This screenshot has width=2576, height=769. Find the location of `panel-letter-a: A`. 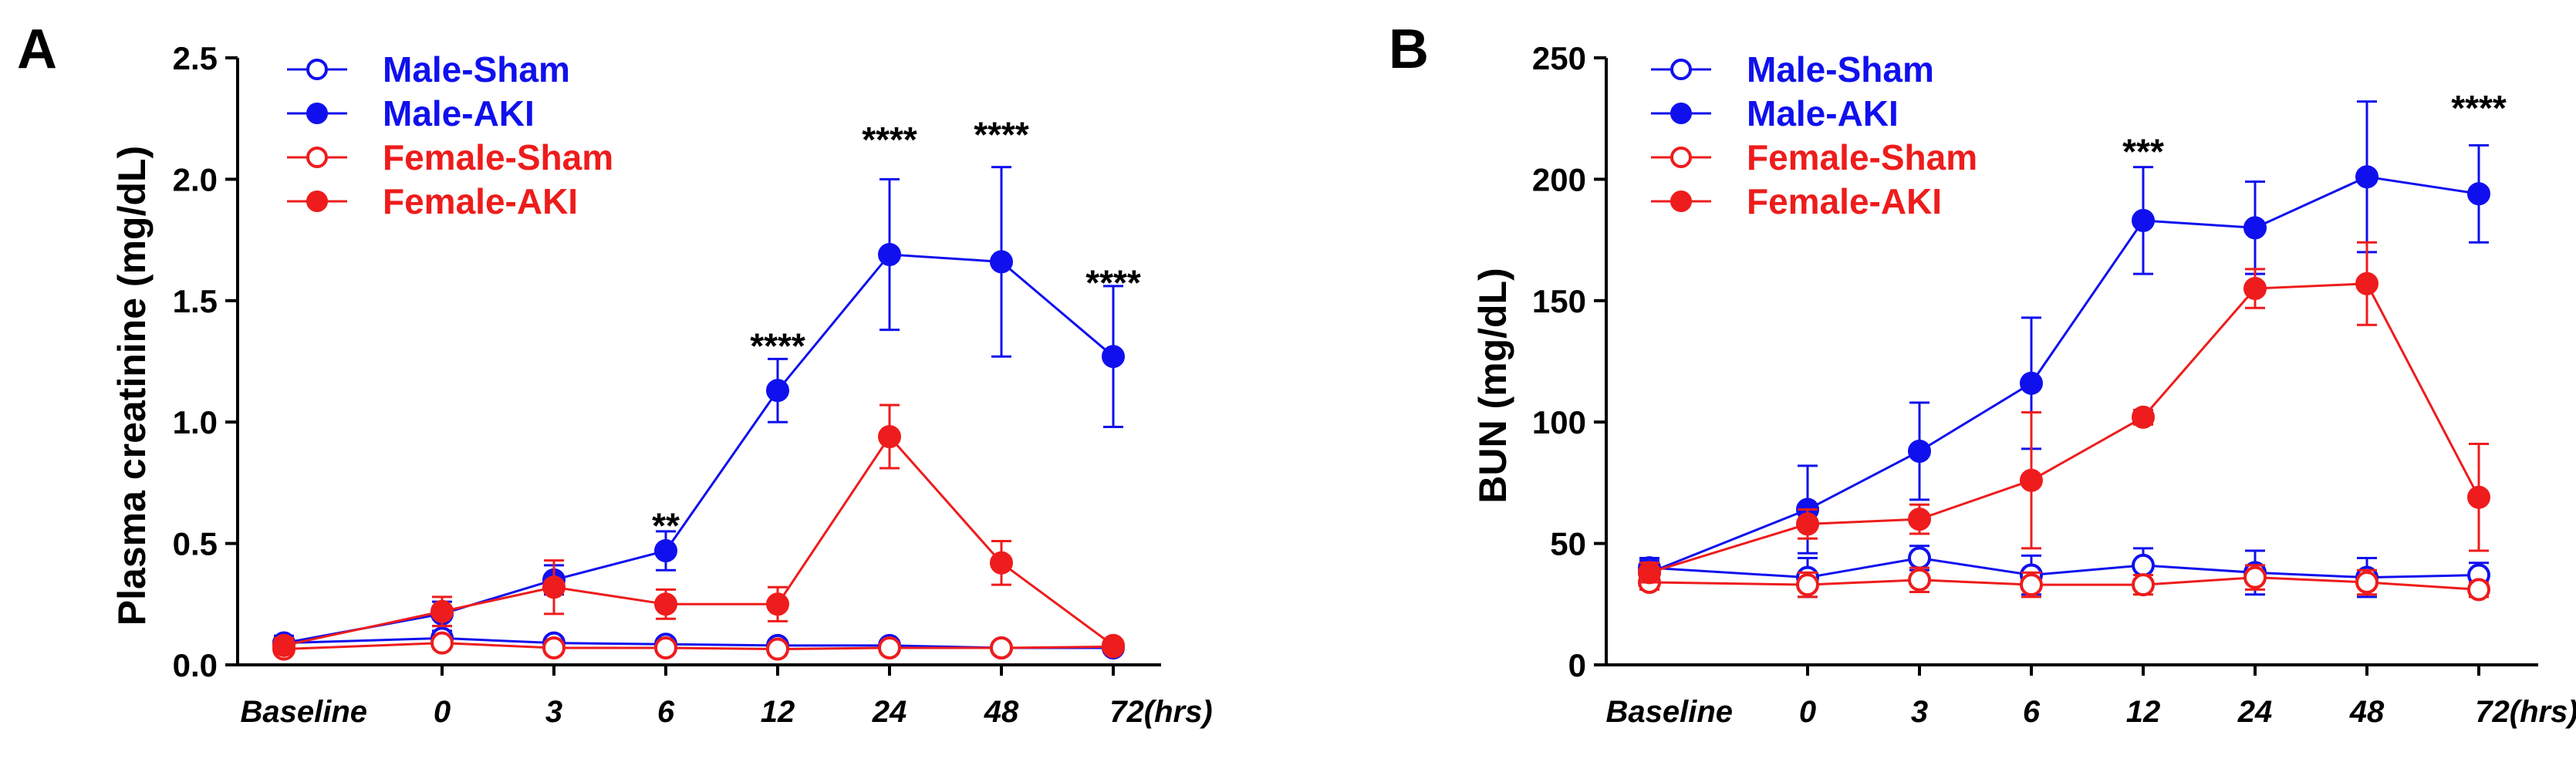

panel-letter-a: A is located at coordinates (37, 49).